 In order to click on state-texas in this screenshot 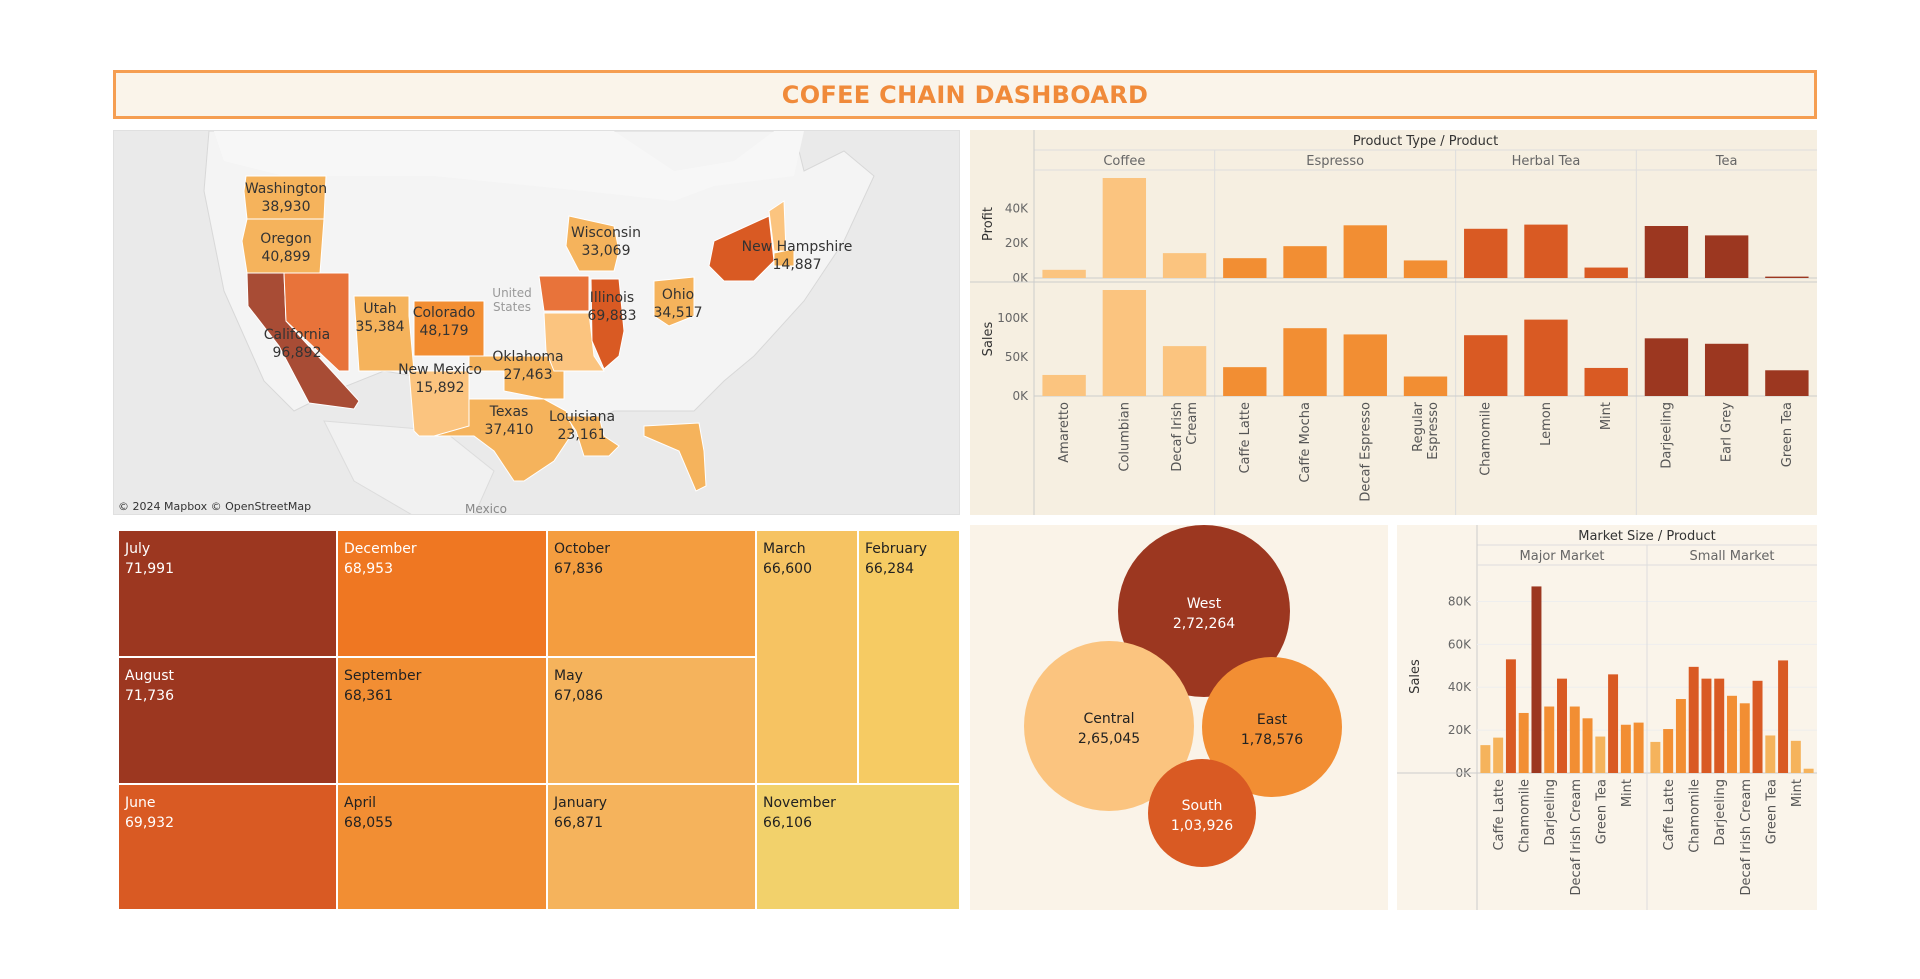, I will do `click(504, 440)`.